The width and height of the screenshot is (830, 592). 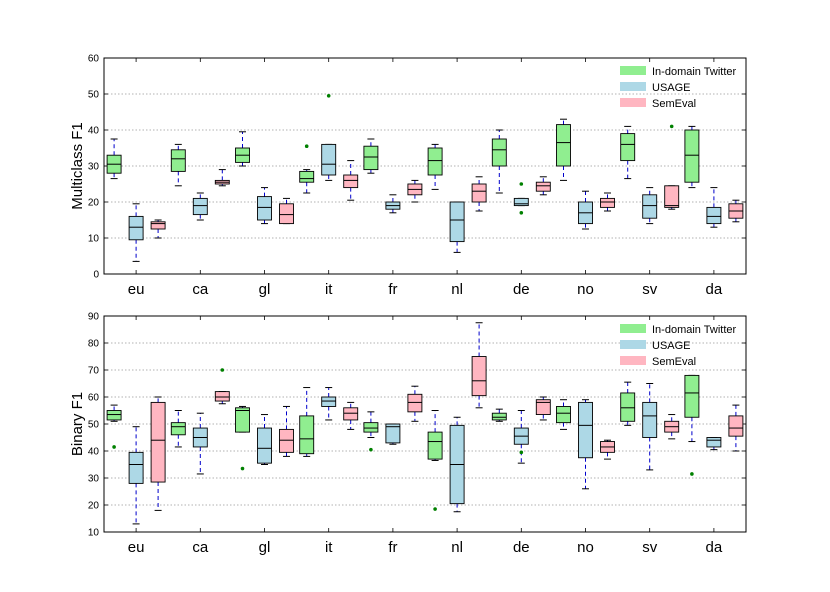 What do you see at coordinates (633, 360) in the screenshot?
I see `legend-swatch-semeval` at bounding box center [633, 360].